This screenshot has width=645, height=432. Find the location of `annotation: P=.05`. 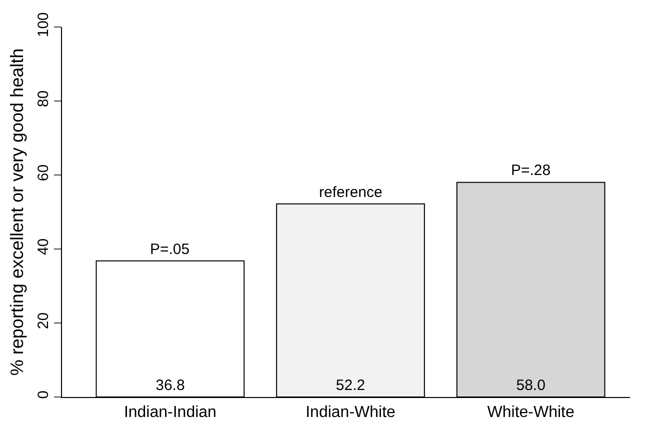

annotation: P=.05 is located at coordinates (170, 249).